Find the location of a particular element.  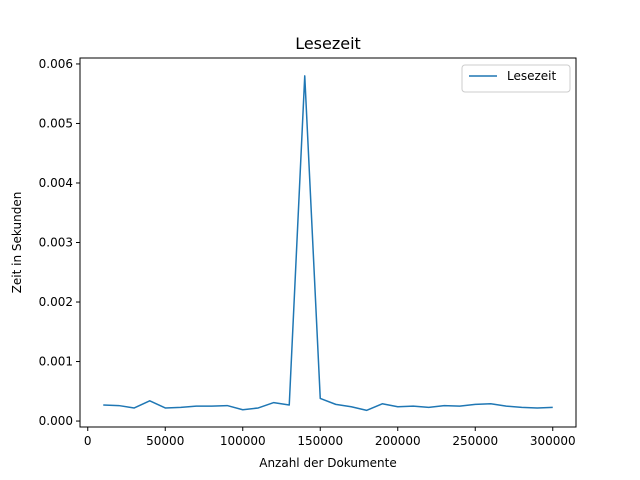

legend: Lesezeit is located at coordinates (516, 78).